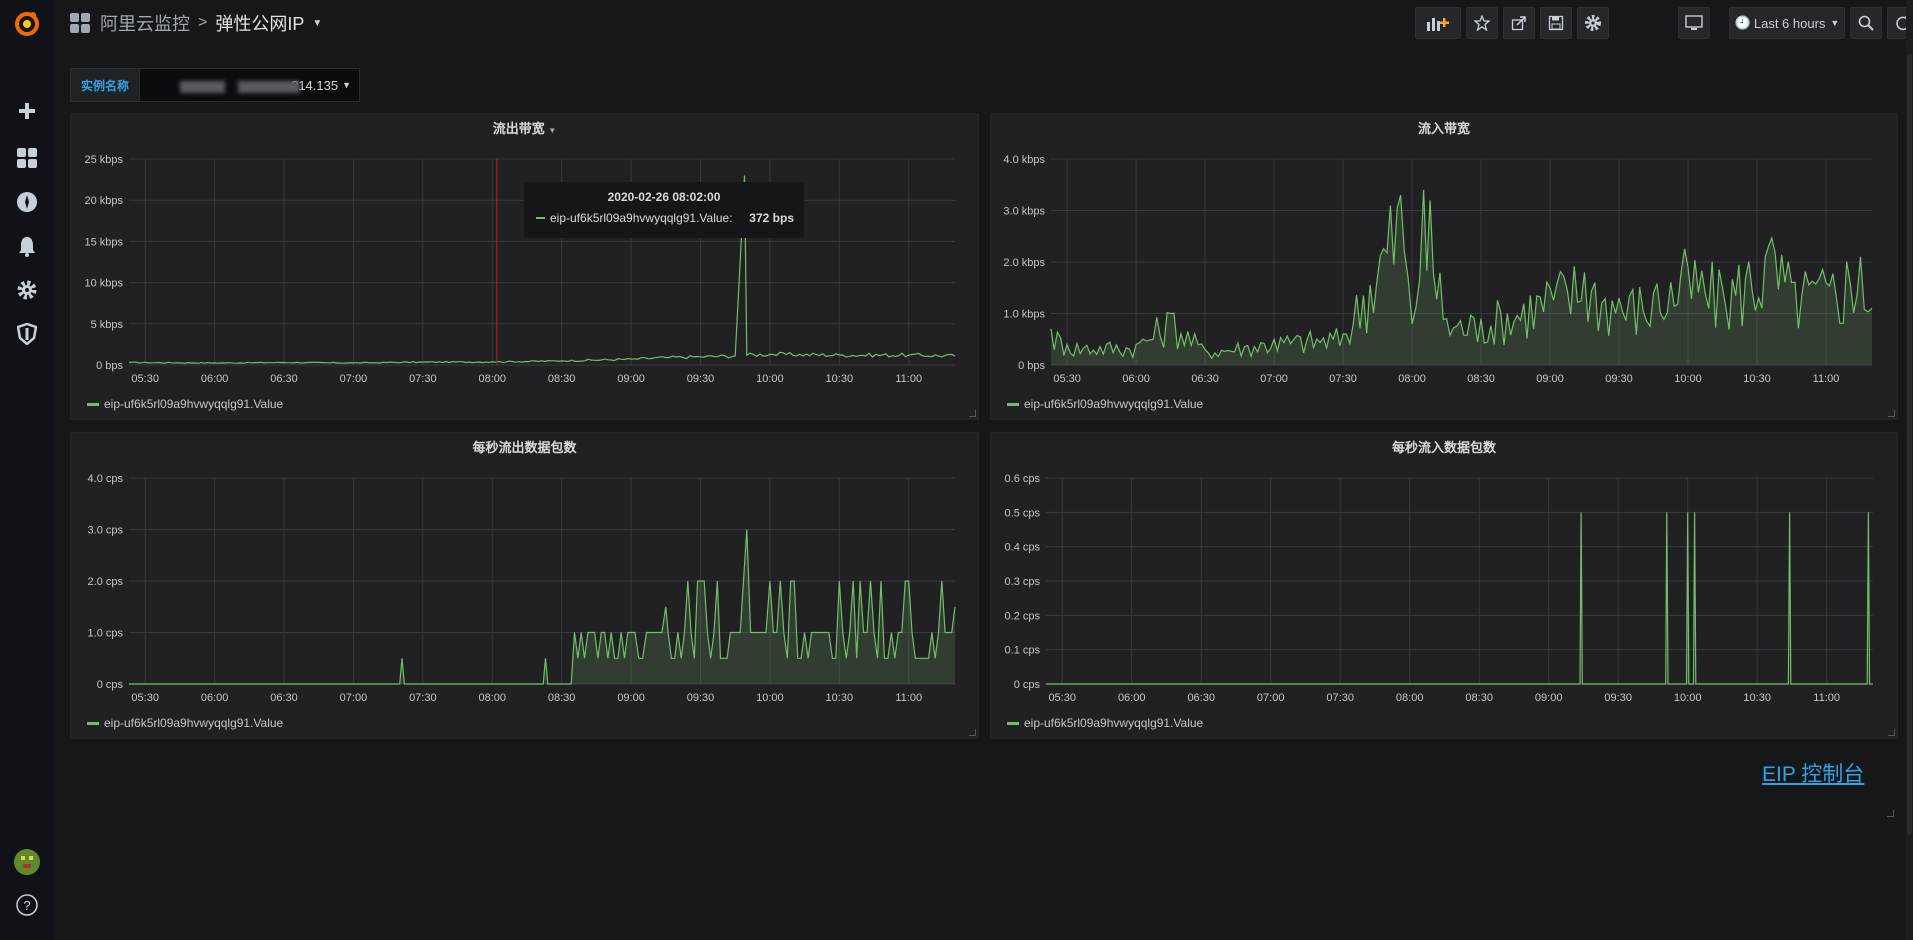  What do you see at coordinates (27, 905) in the screenshot?
I see `help-icon: ?` at bounding box center [27, 905].